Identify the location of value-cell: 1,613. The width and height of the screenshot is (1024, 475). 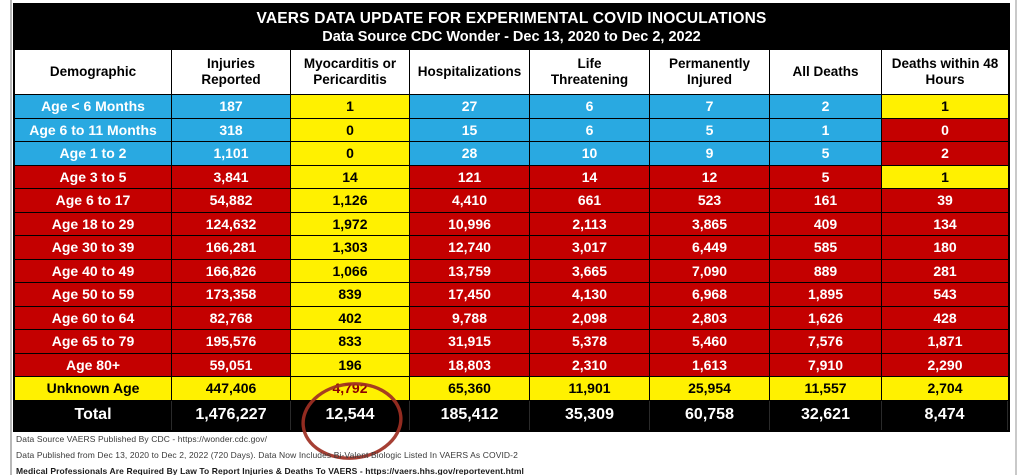
(710, 365).